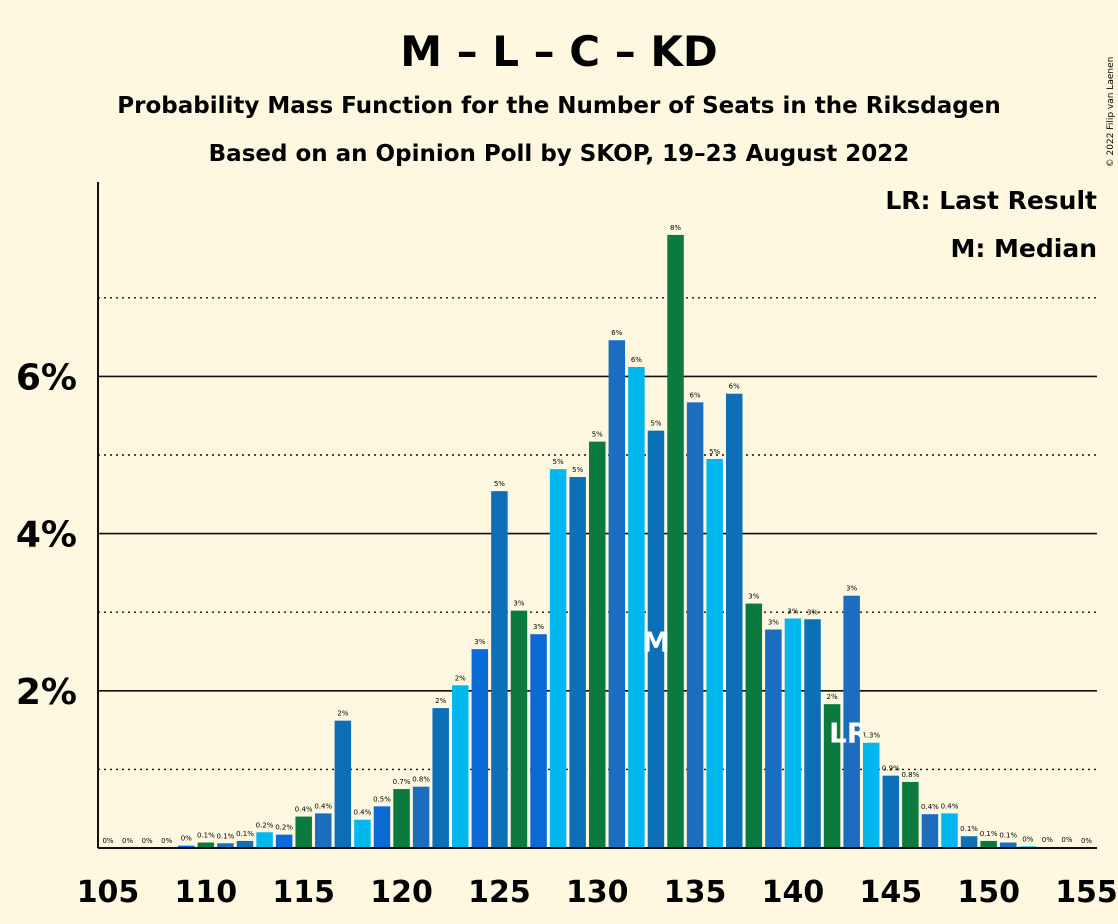  What do you see at coordinates (969, 829) in the screenshot?
I see `bar-label-seat-149: 0.1%` at bounding box center [969, 829].